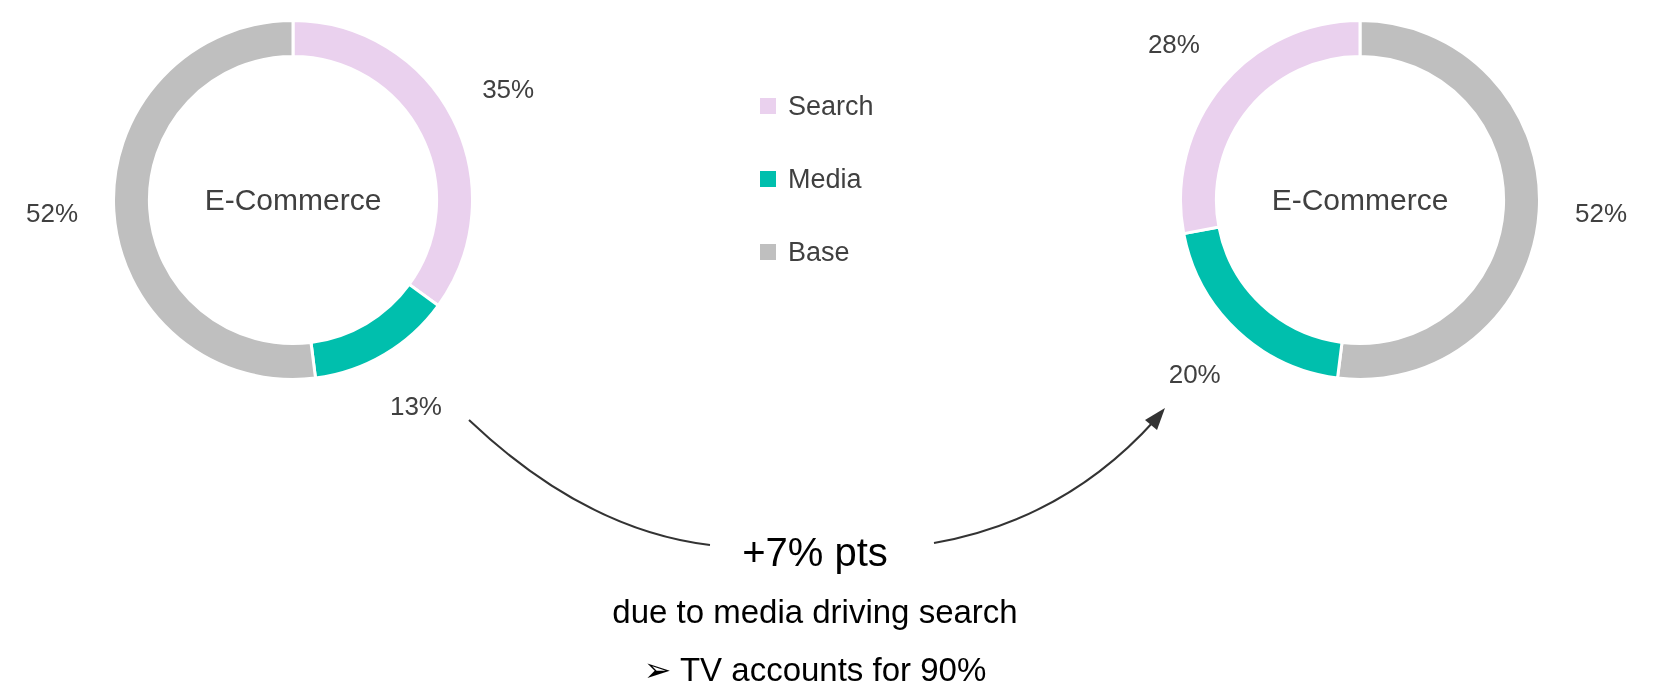  Describe the element at coordinates (1194, 374) in the screenshot. I see `data-label: 20%` at that location.